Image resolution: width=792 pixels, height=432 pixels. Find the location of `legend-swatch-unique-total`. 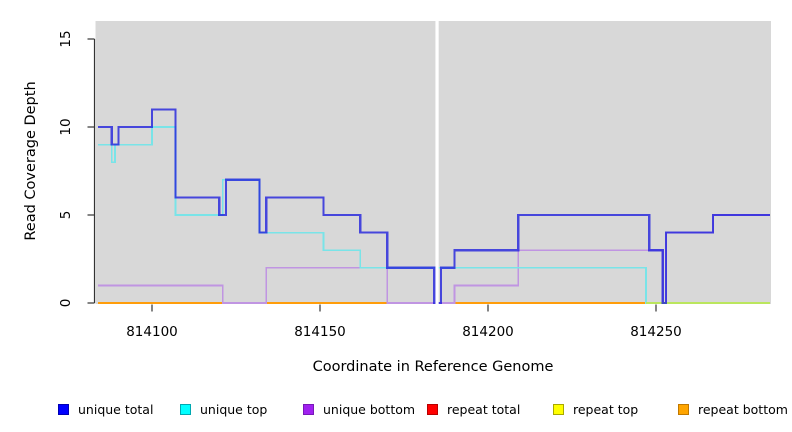

legend-swatch-unique-total is located at coordinates (63, 409).